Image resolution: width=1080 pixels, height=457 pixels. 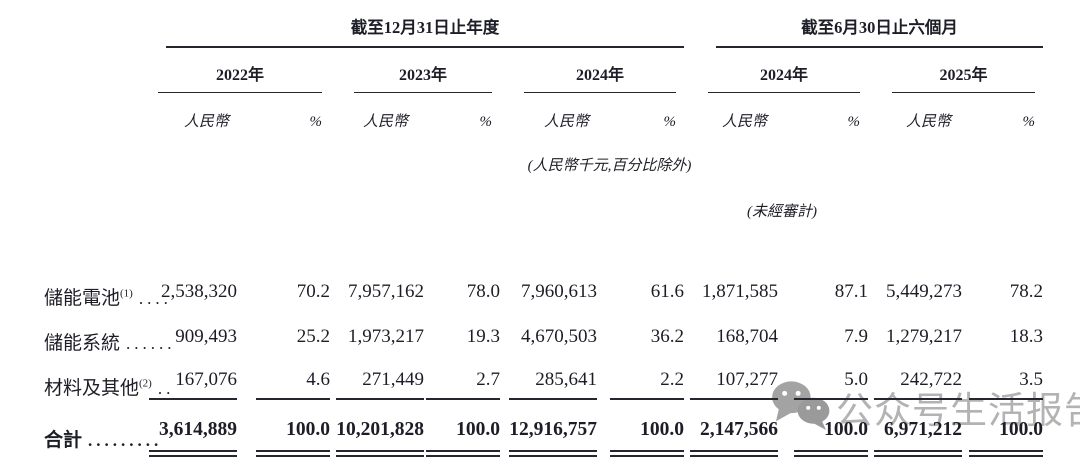 I want to click on units-note: (人民幣千元,百分比除外), so click(x=609, y=166).